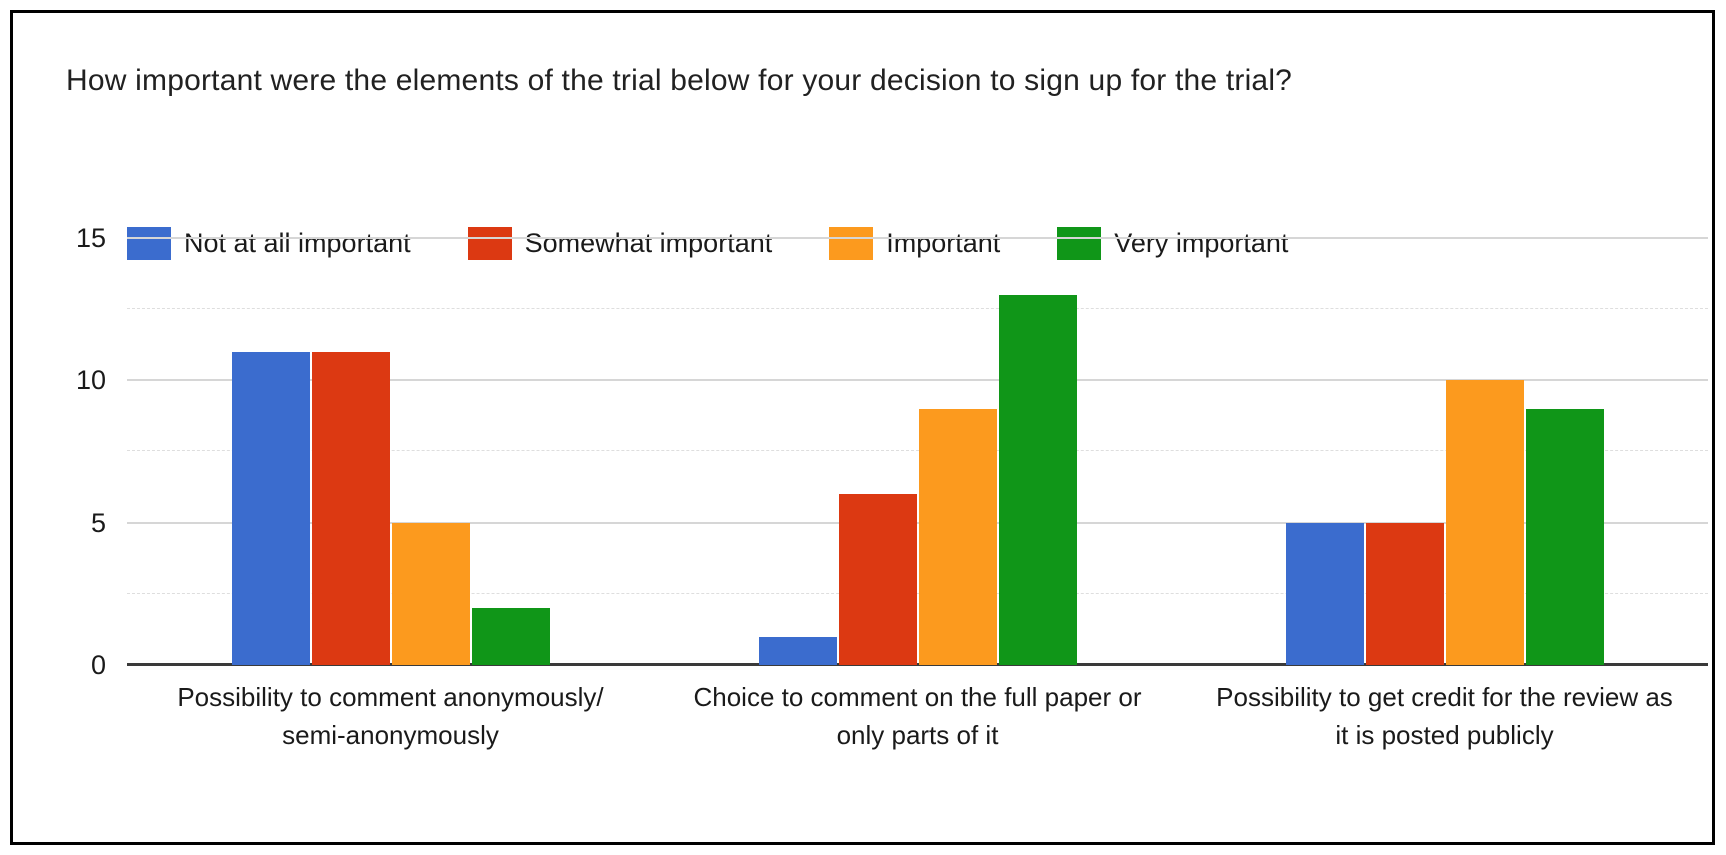  I want to click on legend-item: Very important, so click(1173, 243).